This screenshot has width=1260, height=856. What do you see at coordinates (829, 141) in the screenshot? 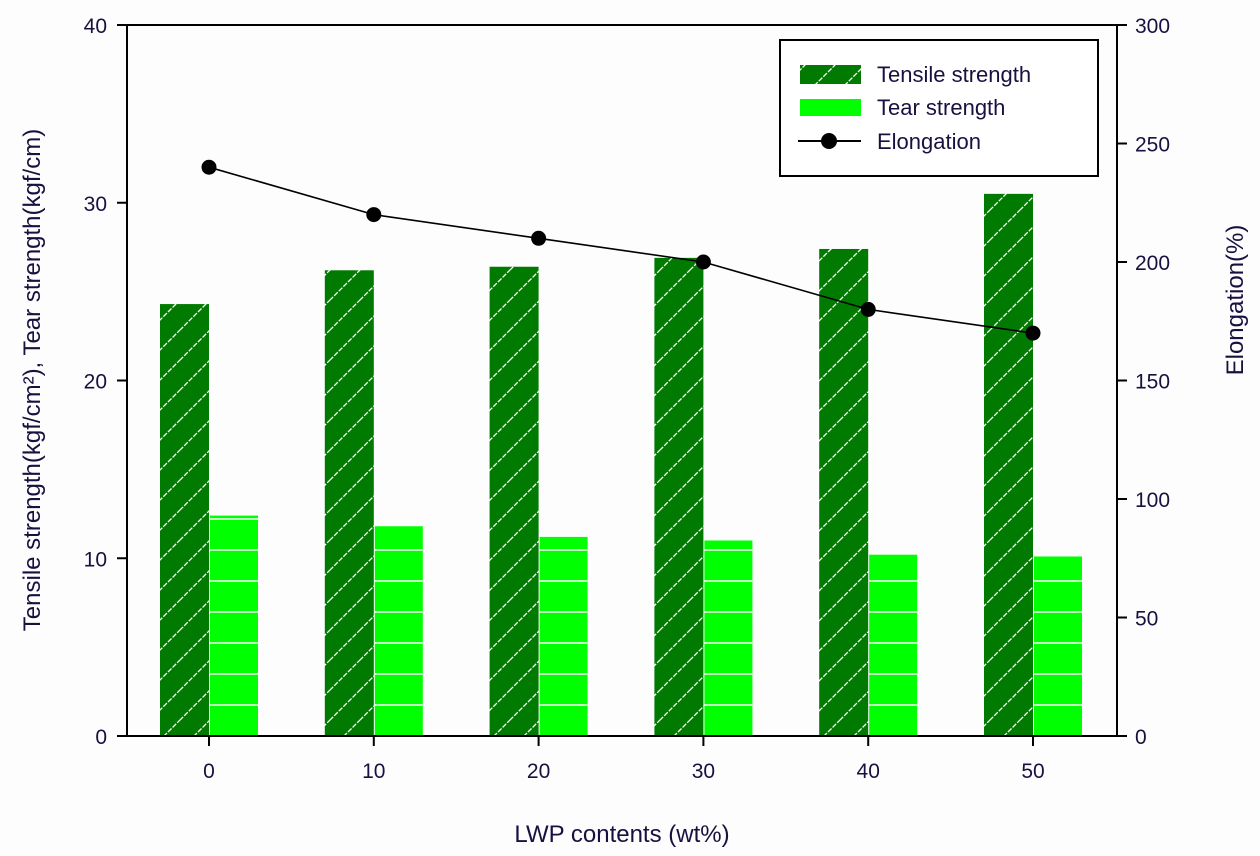
I see `legend-swatch-elongation-marker` at bounding box center [829, 141].